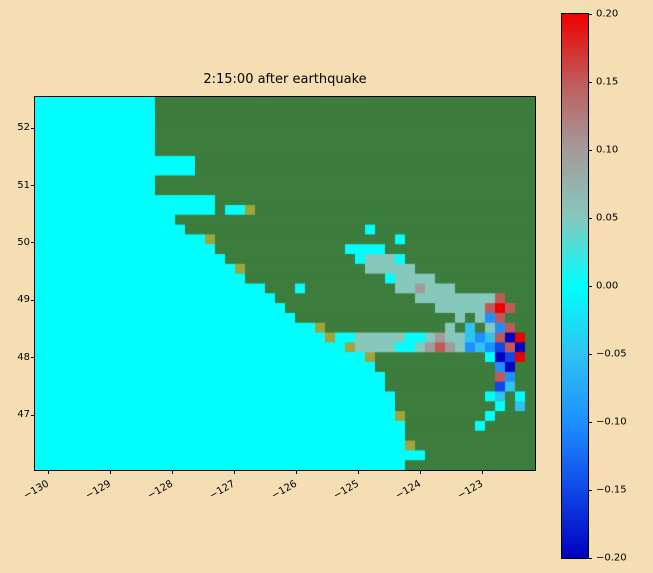 The height and width of the screenshot is (573, 653). I want to click on colorbar-tick-label: −0.15, so click(611, 490).